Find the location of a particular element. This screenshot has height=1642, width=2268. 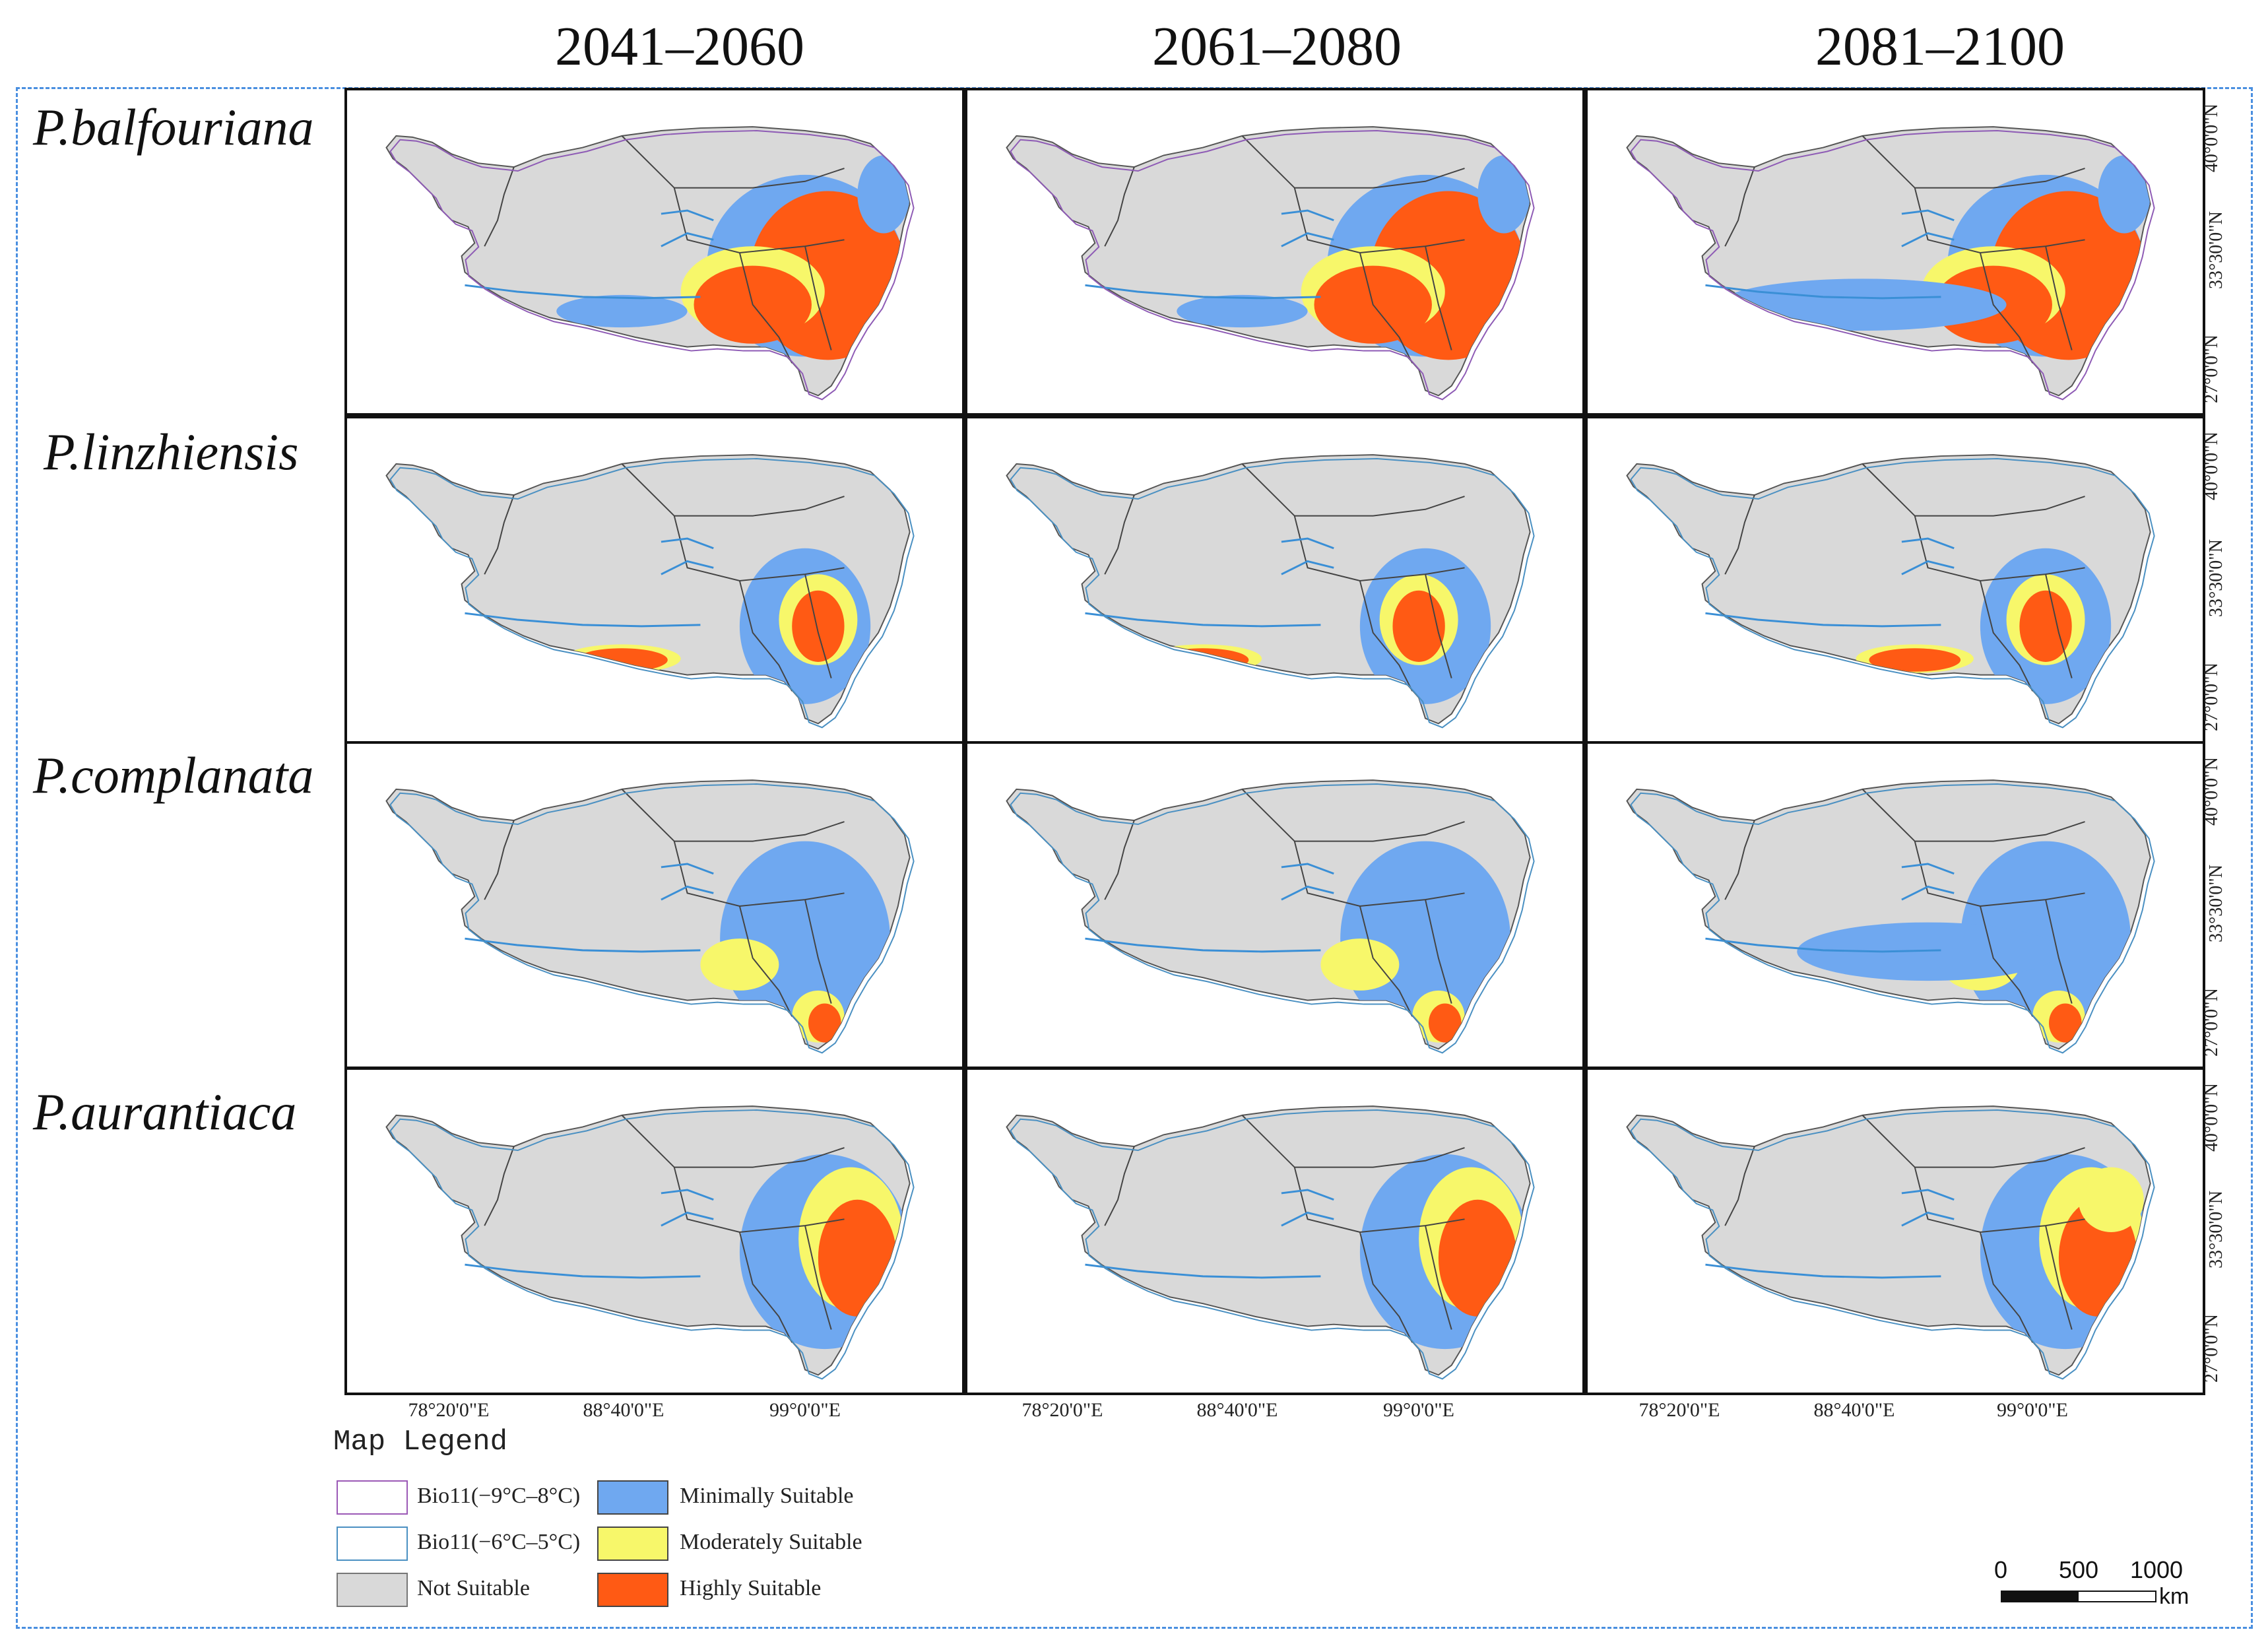

lat-label-2-3: 27°0'0"N is located at coordinates (2212, 697).